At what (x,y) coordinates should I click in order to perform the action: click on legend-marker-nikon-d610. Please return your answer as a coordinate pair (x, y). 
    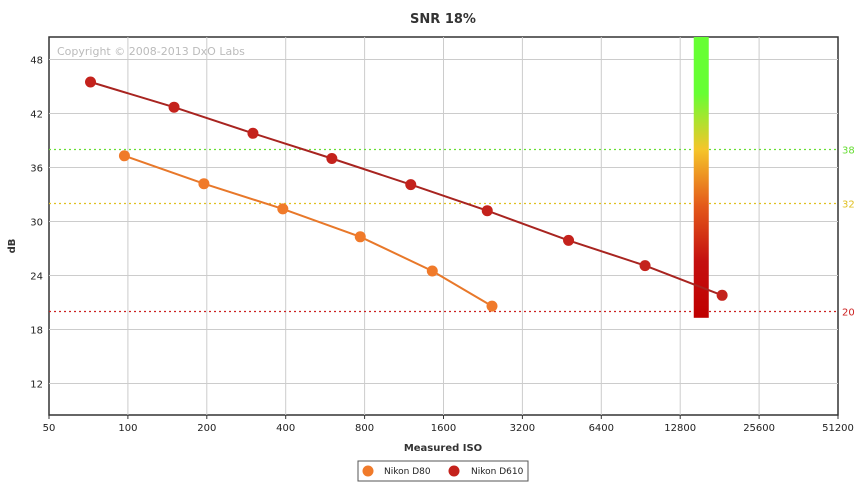
    Looking at the image, I should click on (454, 471).